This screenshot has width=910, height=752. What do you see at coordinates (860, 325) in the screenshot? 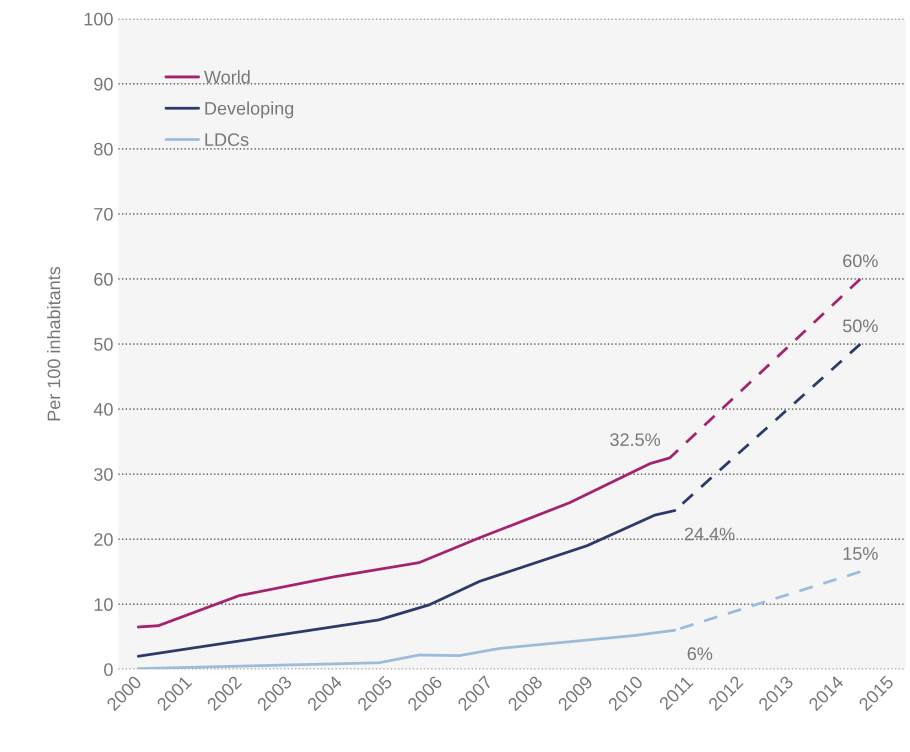
I see `data-label: 50%` at bounding box center [860, 325].